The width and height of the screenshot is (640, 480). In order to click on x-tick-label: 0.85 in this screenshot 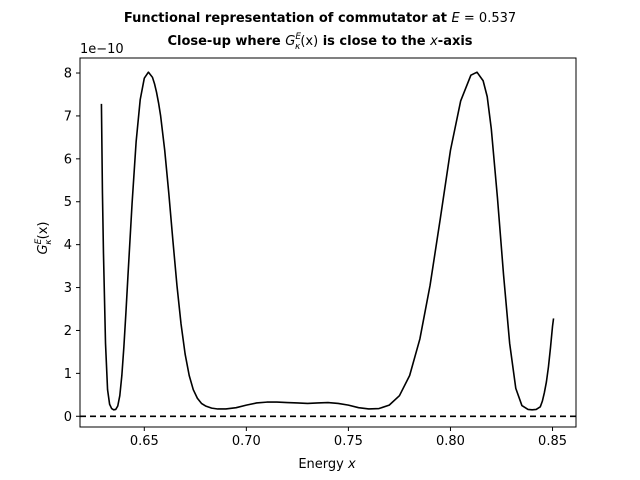, I will do `click(552, 441)`.